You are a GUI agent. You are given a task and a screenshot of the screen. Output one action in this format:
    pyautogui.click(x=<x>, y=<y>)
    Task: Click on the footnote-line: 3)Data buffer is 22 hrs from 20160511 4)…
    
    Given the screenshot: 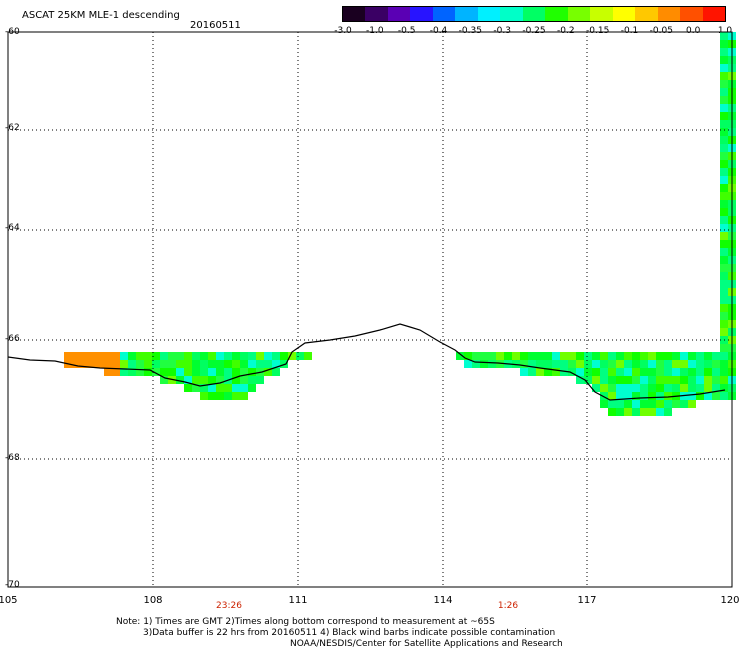 What is the action you would take?
    pyautogui.click(x=349, y=633)
    